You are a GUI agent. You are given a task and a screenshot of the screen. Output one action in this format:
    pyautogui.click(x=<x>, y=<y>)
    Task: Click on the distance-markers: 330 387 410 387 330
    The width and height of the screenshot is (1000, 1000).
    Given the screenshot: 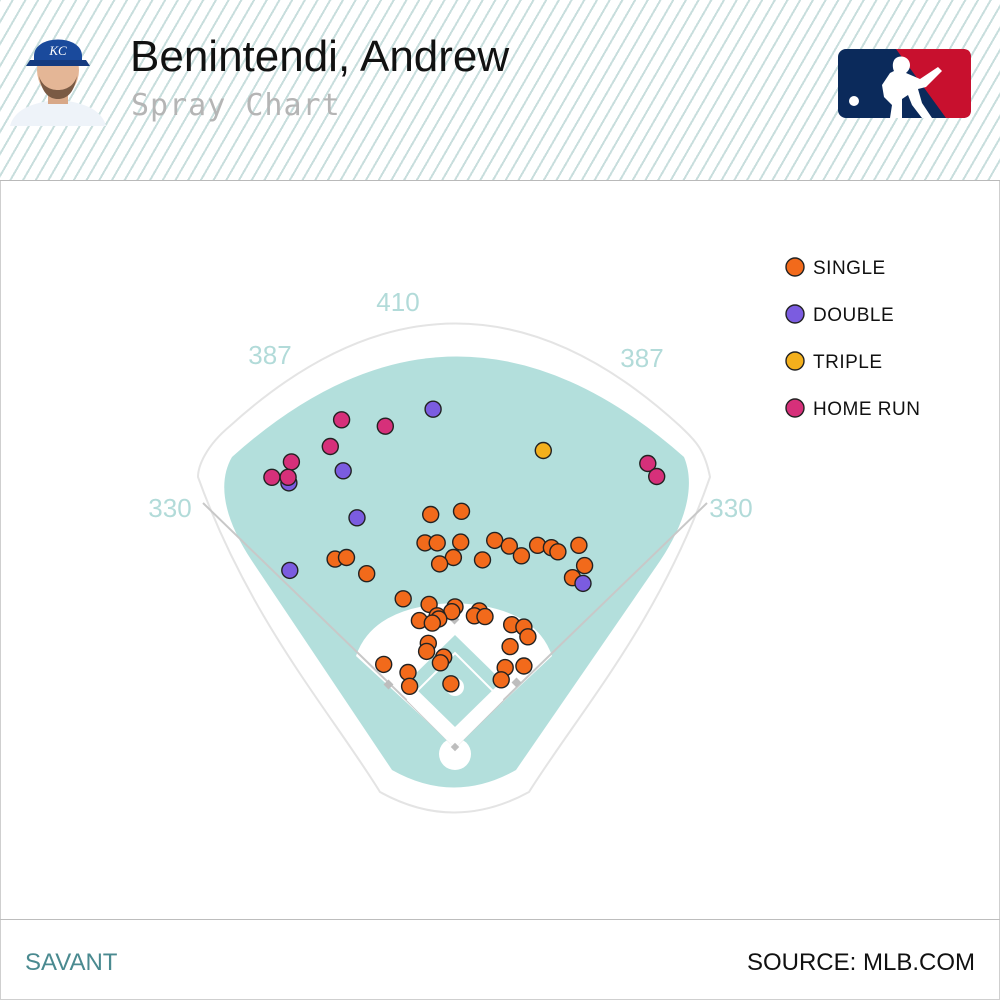 What is the action you would take?
    pyautogui.click(x=450, y=405)
    